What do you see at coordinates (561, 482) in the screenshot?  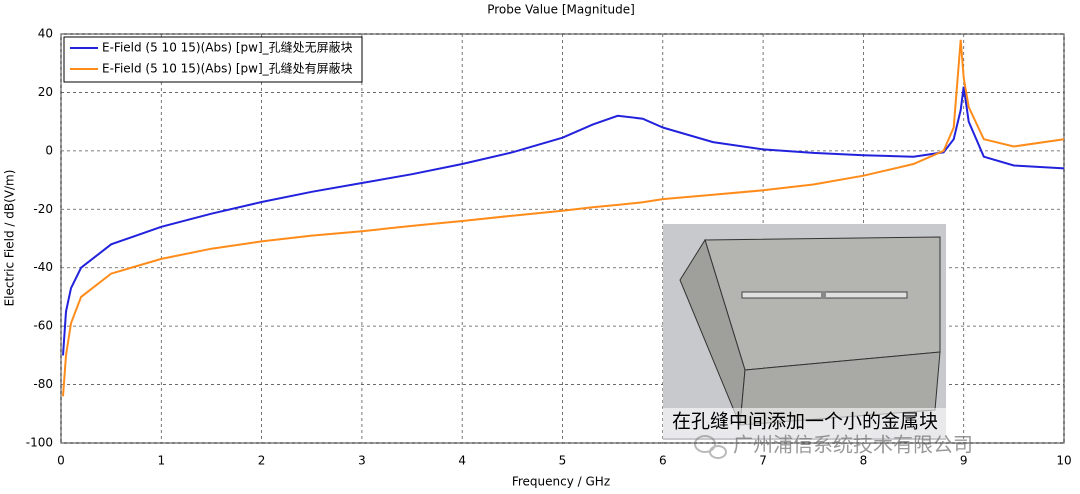 I see `x-axis-label: Frequency / GHz` at bounding box center [561, 482].